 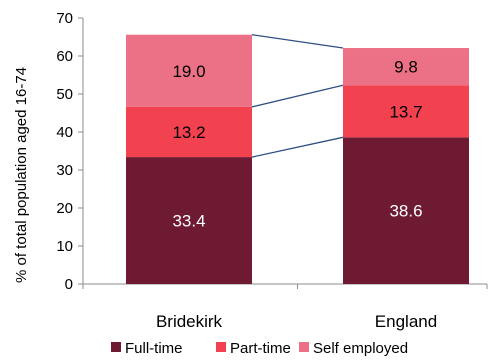 I want to click on category-label: Bridekirk, so click(x=189, y=321).